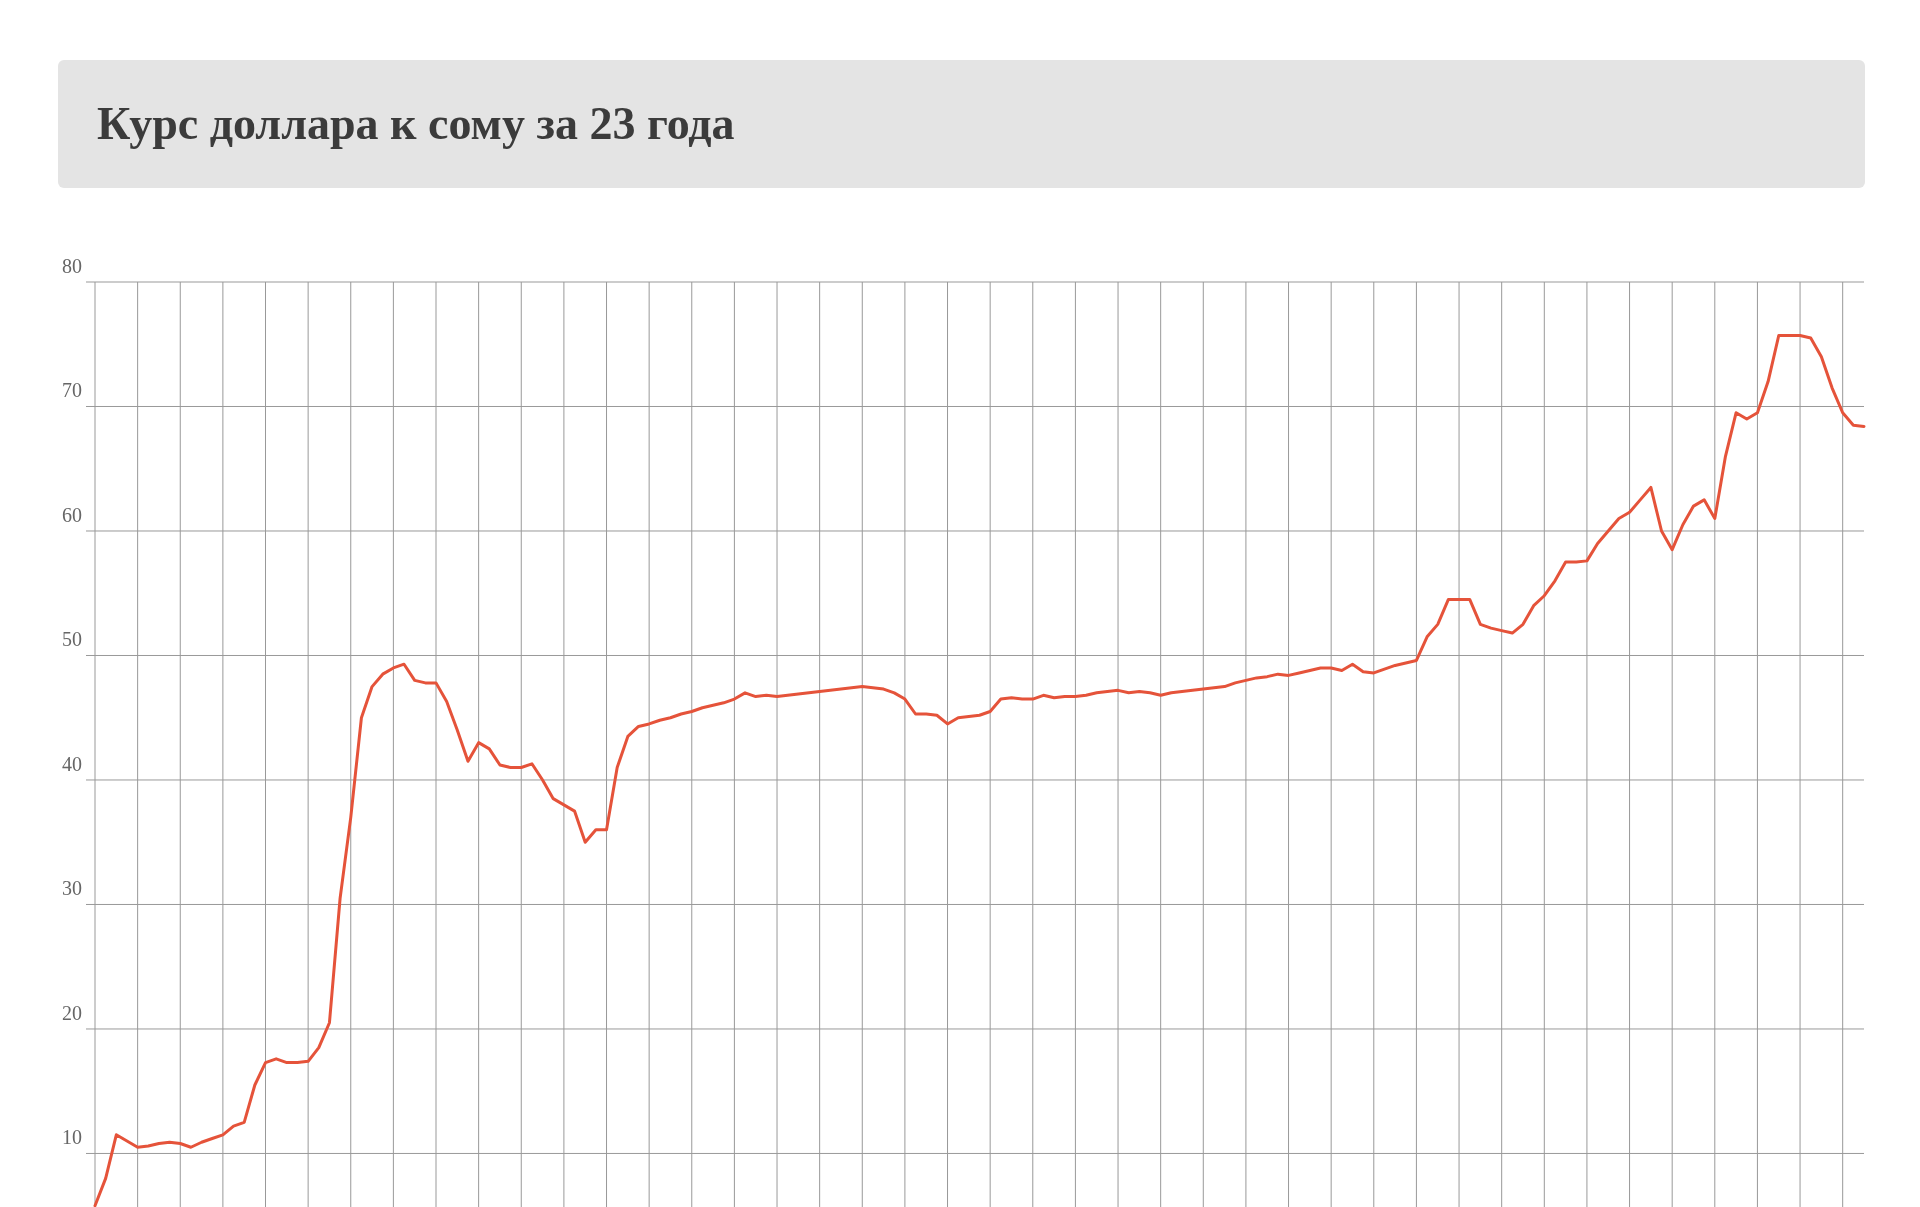 This screenshot has width=1920, height=1207. What do you see at coordinates (72, 1012) in the screenshot?
I see `y-tick-label: 20` at bounding box center [72, 1012].